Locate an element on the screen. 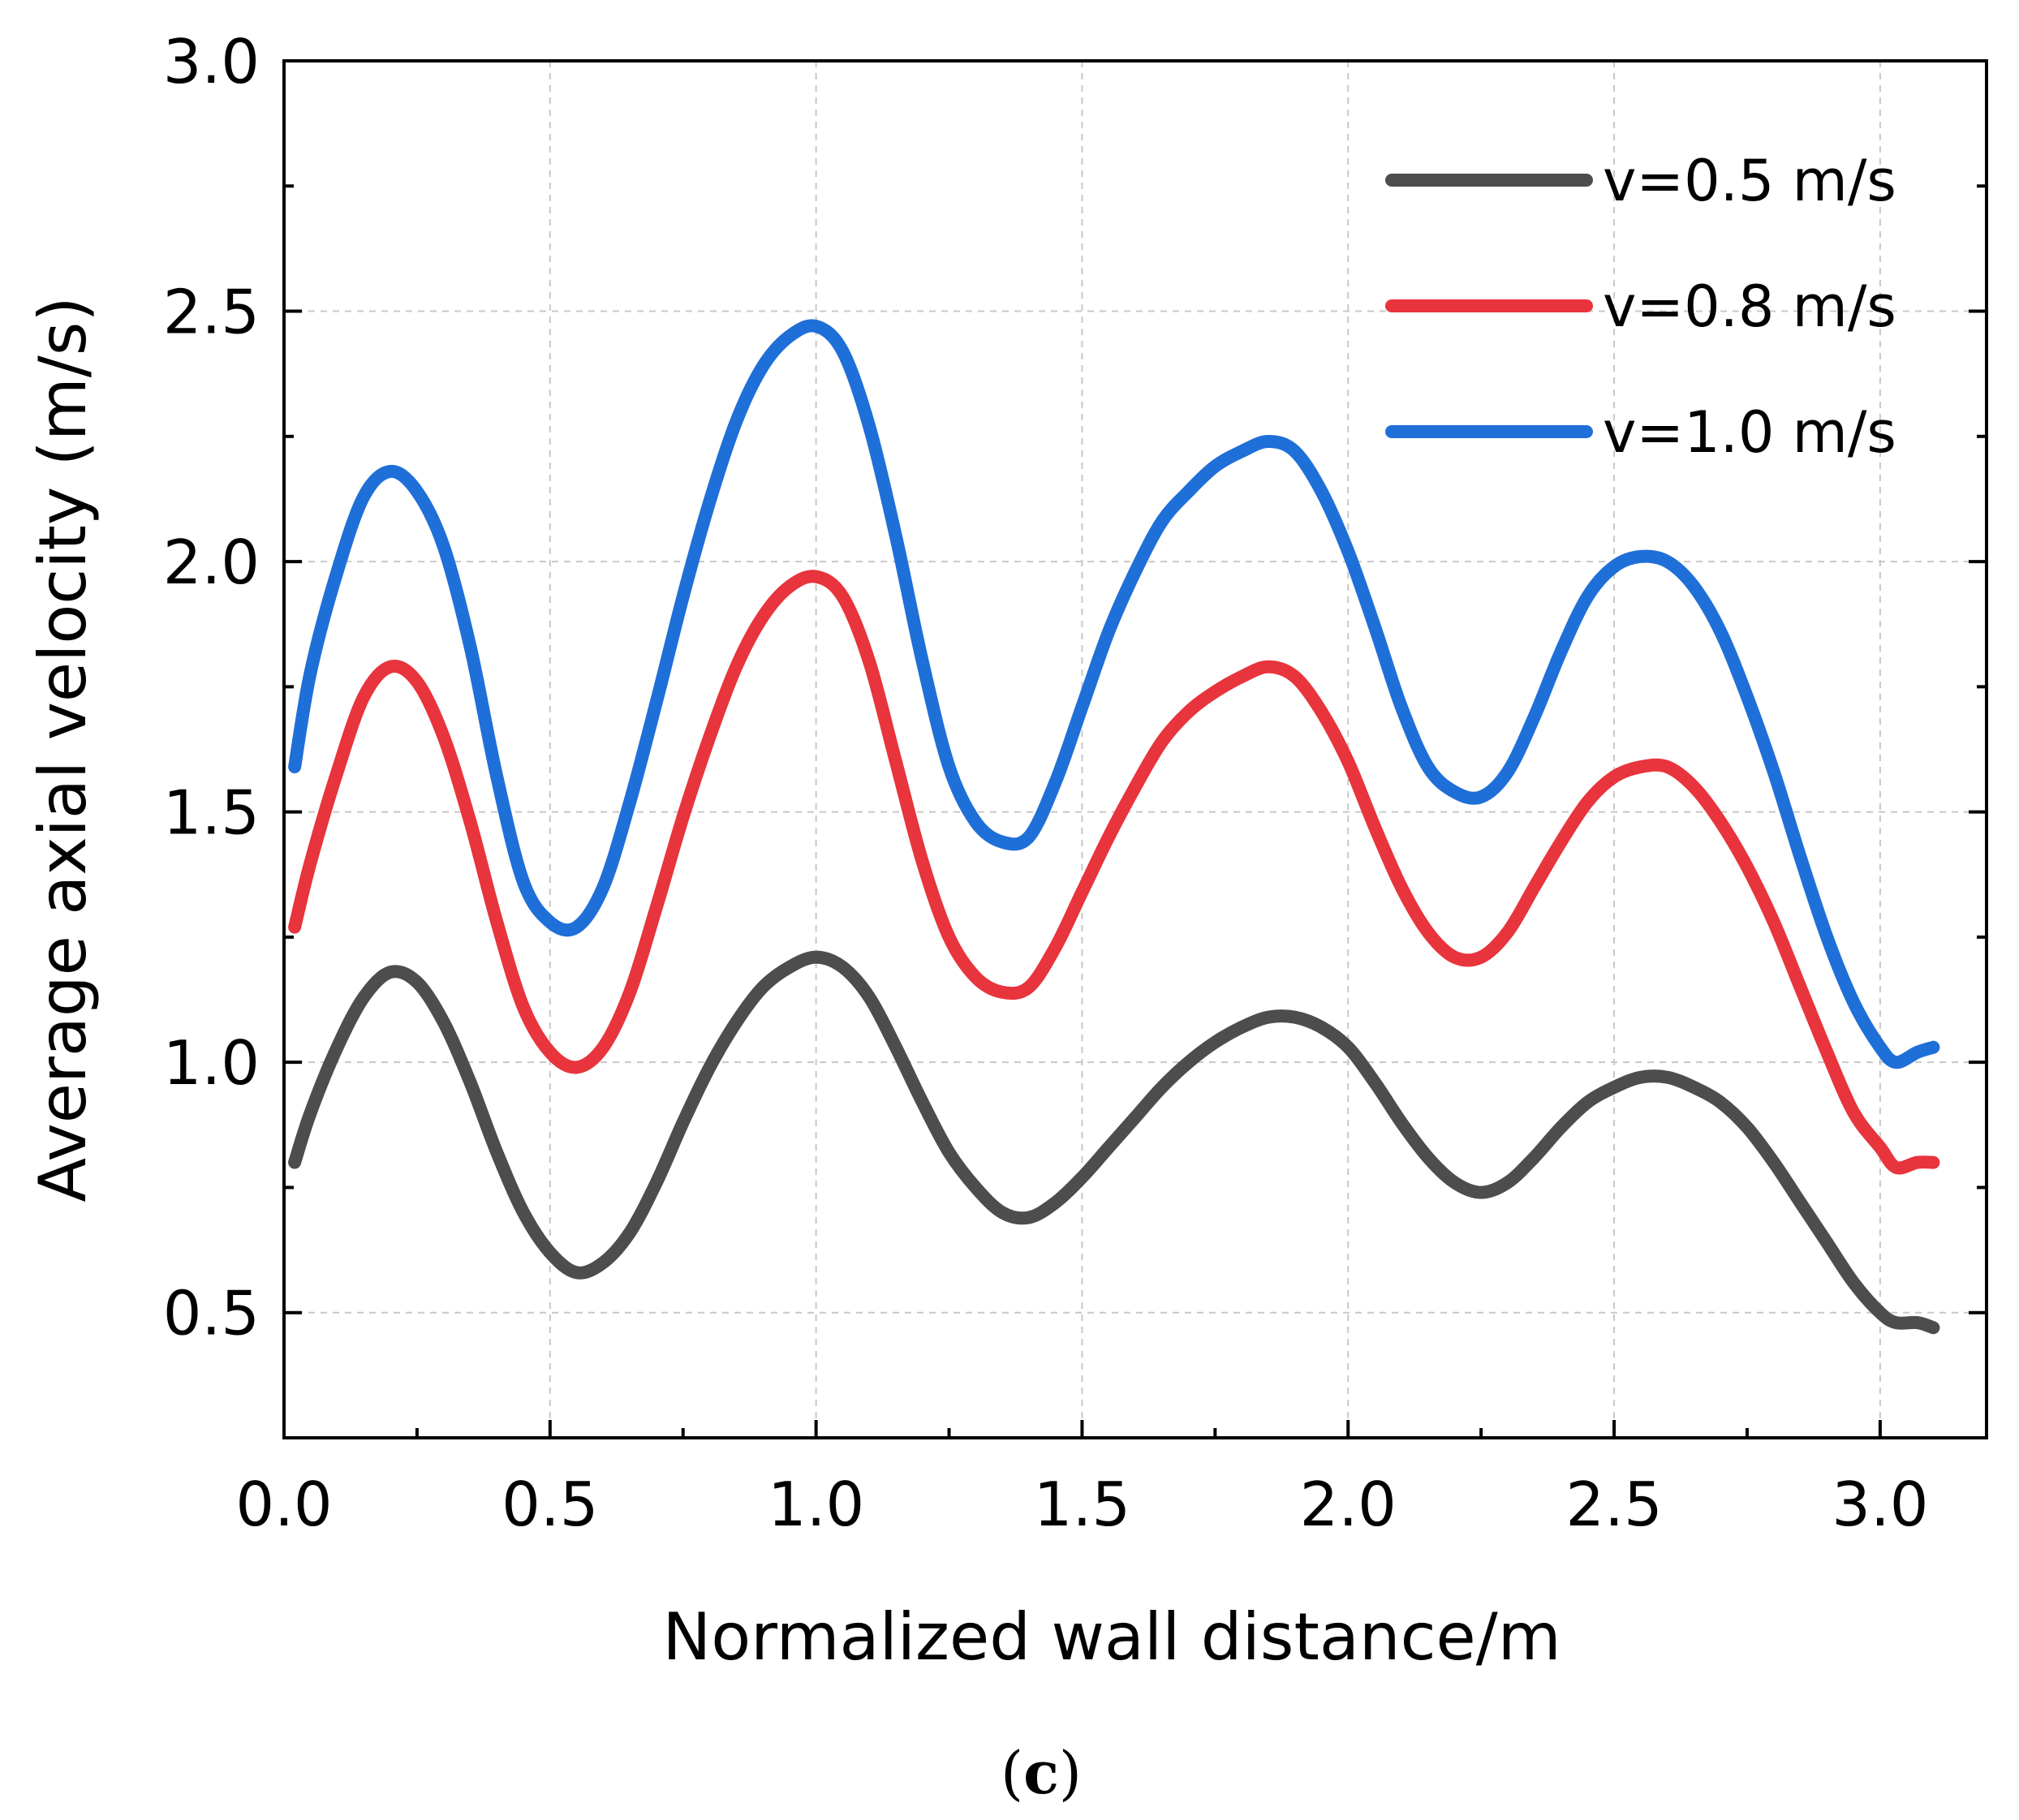 Image resolution: width=2019 pixels, height=1820 pixels. y-axis-title: Average axial velocity (m/s) is located at coordinates (63, 749).